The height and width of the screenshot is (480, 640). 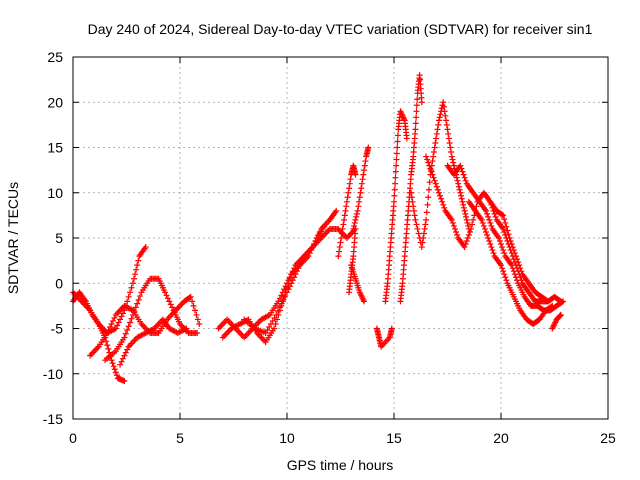 What do you see at coordinates (287, 438) in the screenshot?
I see `x-tick-label: 10` at bounding box center [287, 438].